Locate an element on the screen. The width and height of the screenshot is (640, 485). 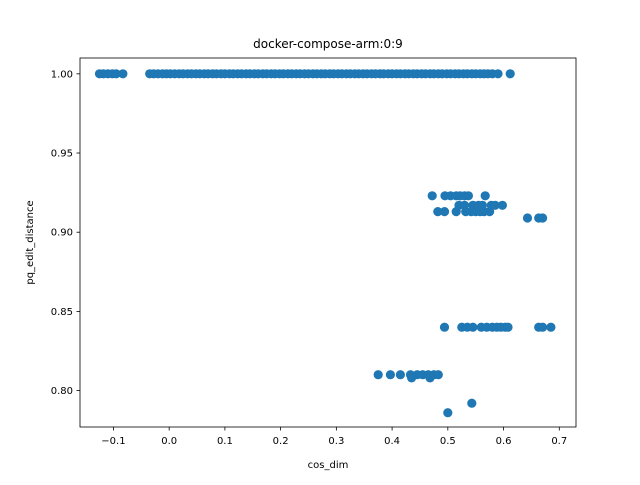
y-tick-label: 0.80 is located at coordinates (62, 391).